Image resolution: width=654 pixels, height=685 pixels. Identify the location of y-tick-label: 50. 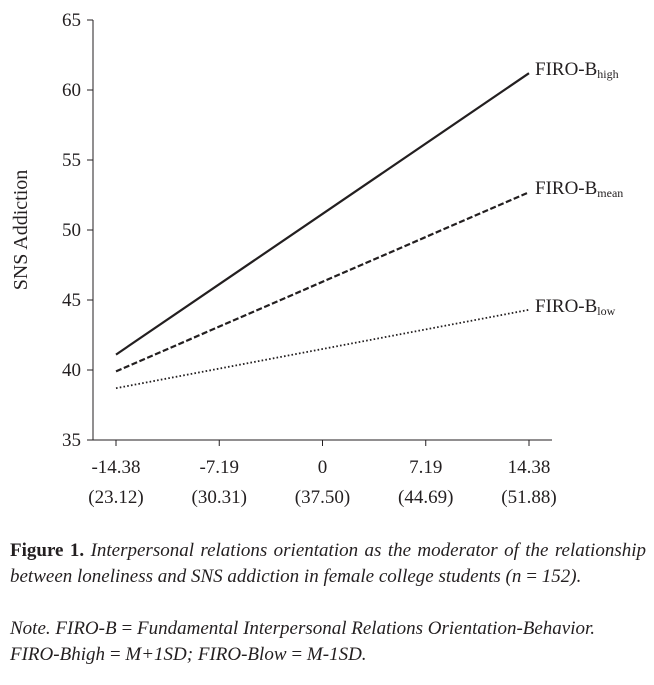
(71, 230).